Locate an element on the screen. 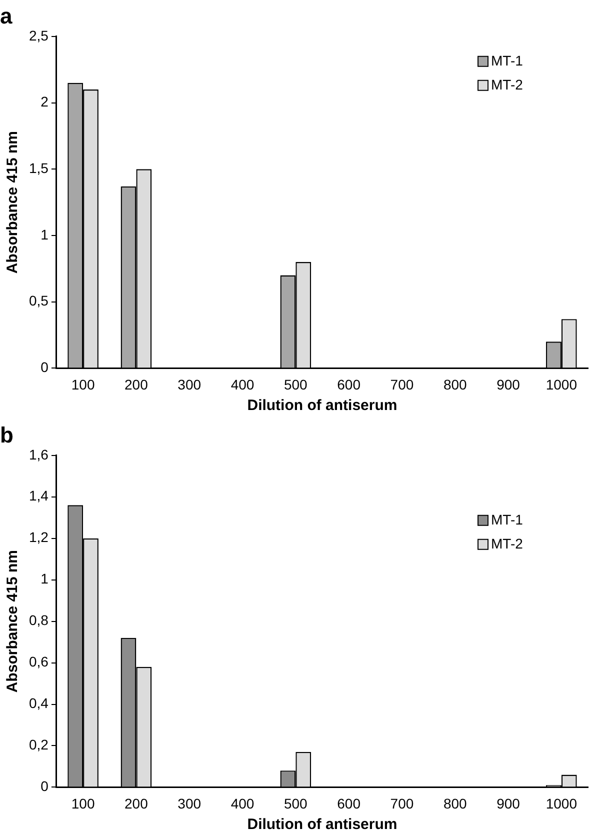  chart-title: b is located at coordinates (7, 435).